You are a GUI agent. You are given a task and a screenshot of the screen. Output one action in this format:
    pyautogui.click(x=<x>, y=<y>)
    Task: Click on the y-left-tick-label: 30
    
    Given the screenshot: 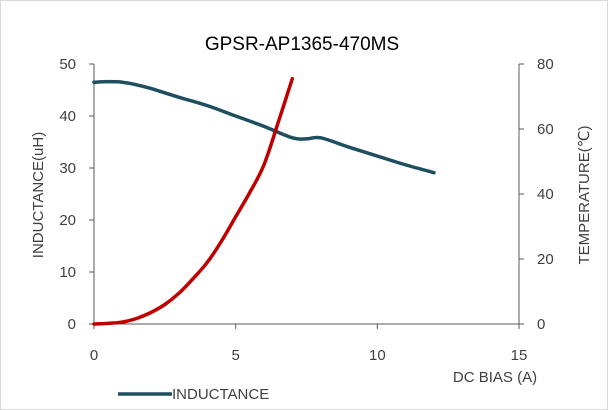 What is the action you would take?
    pyautogui.click(x=67, y=168)
    